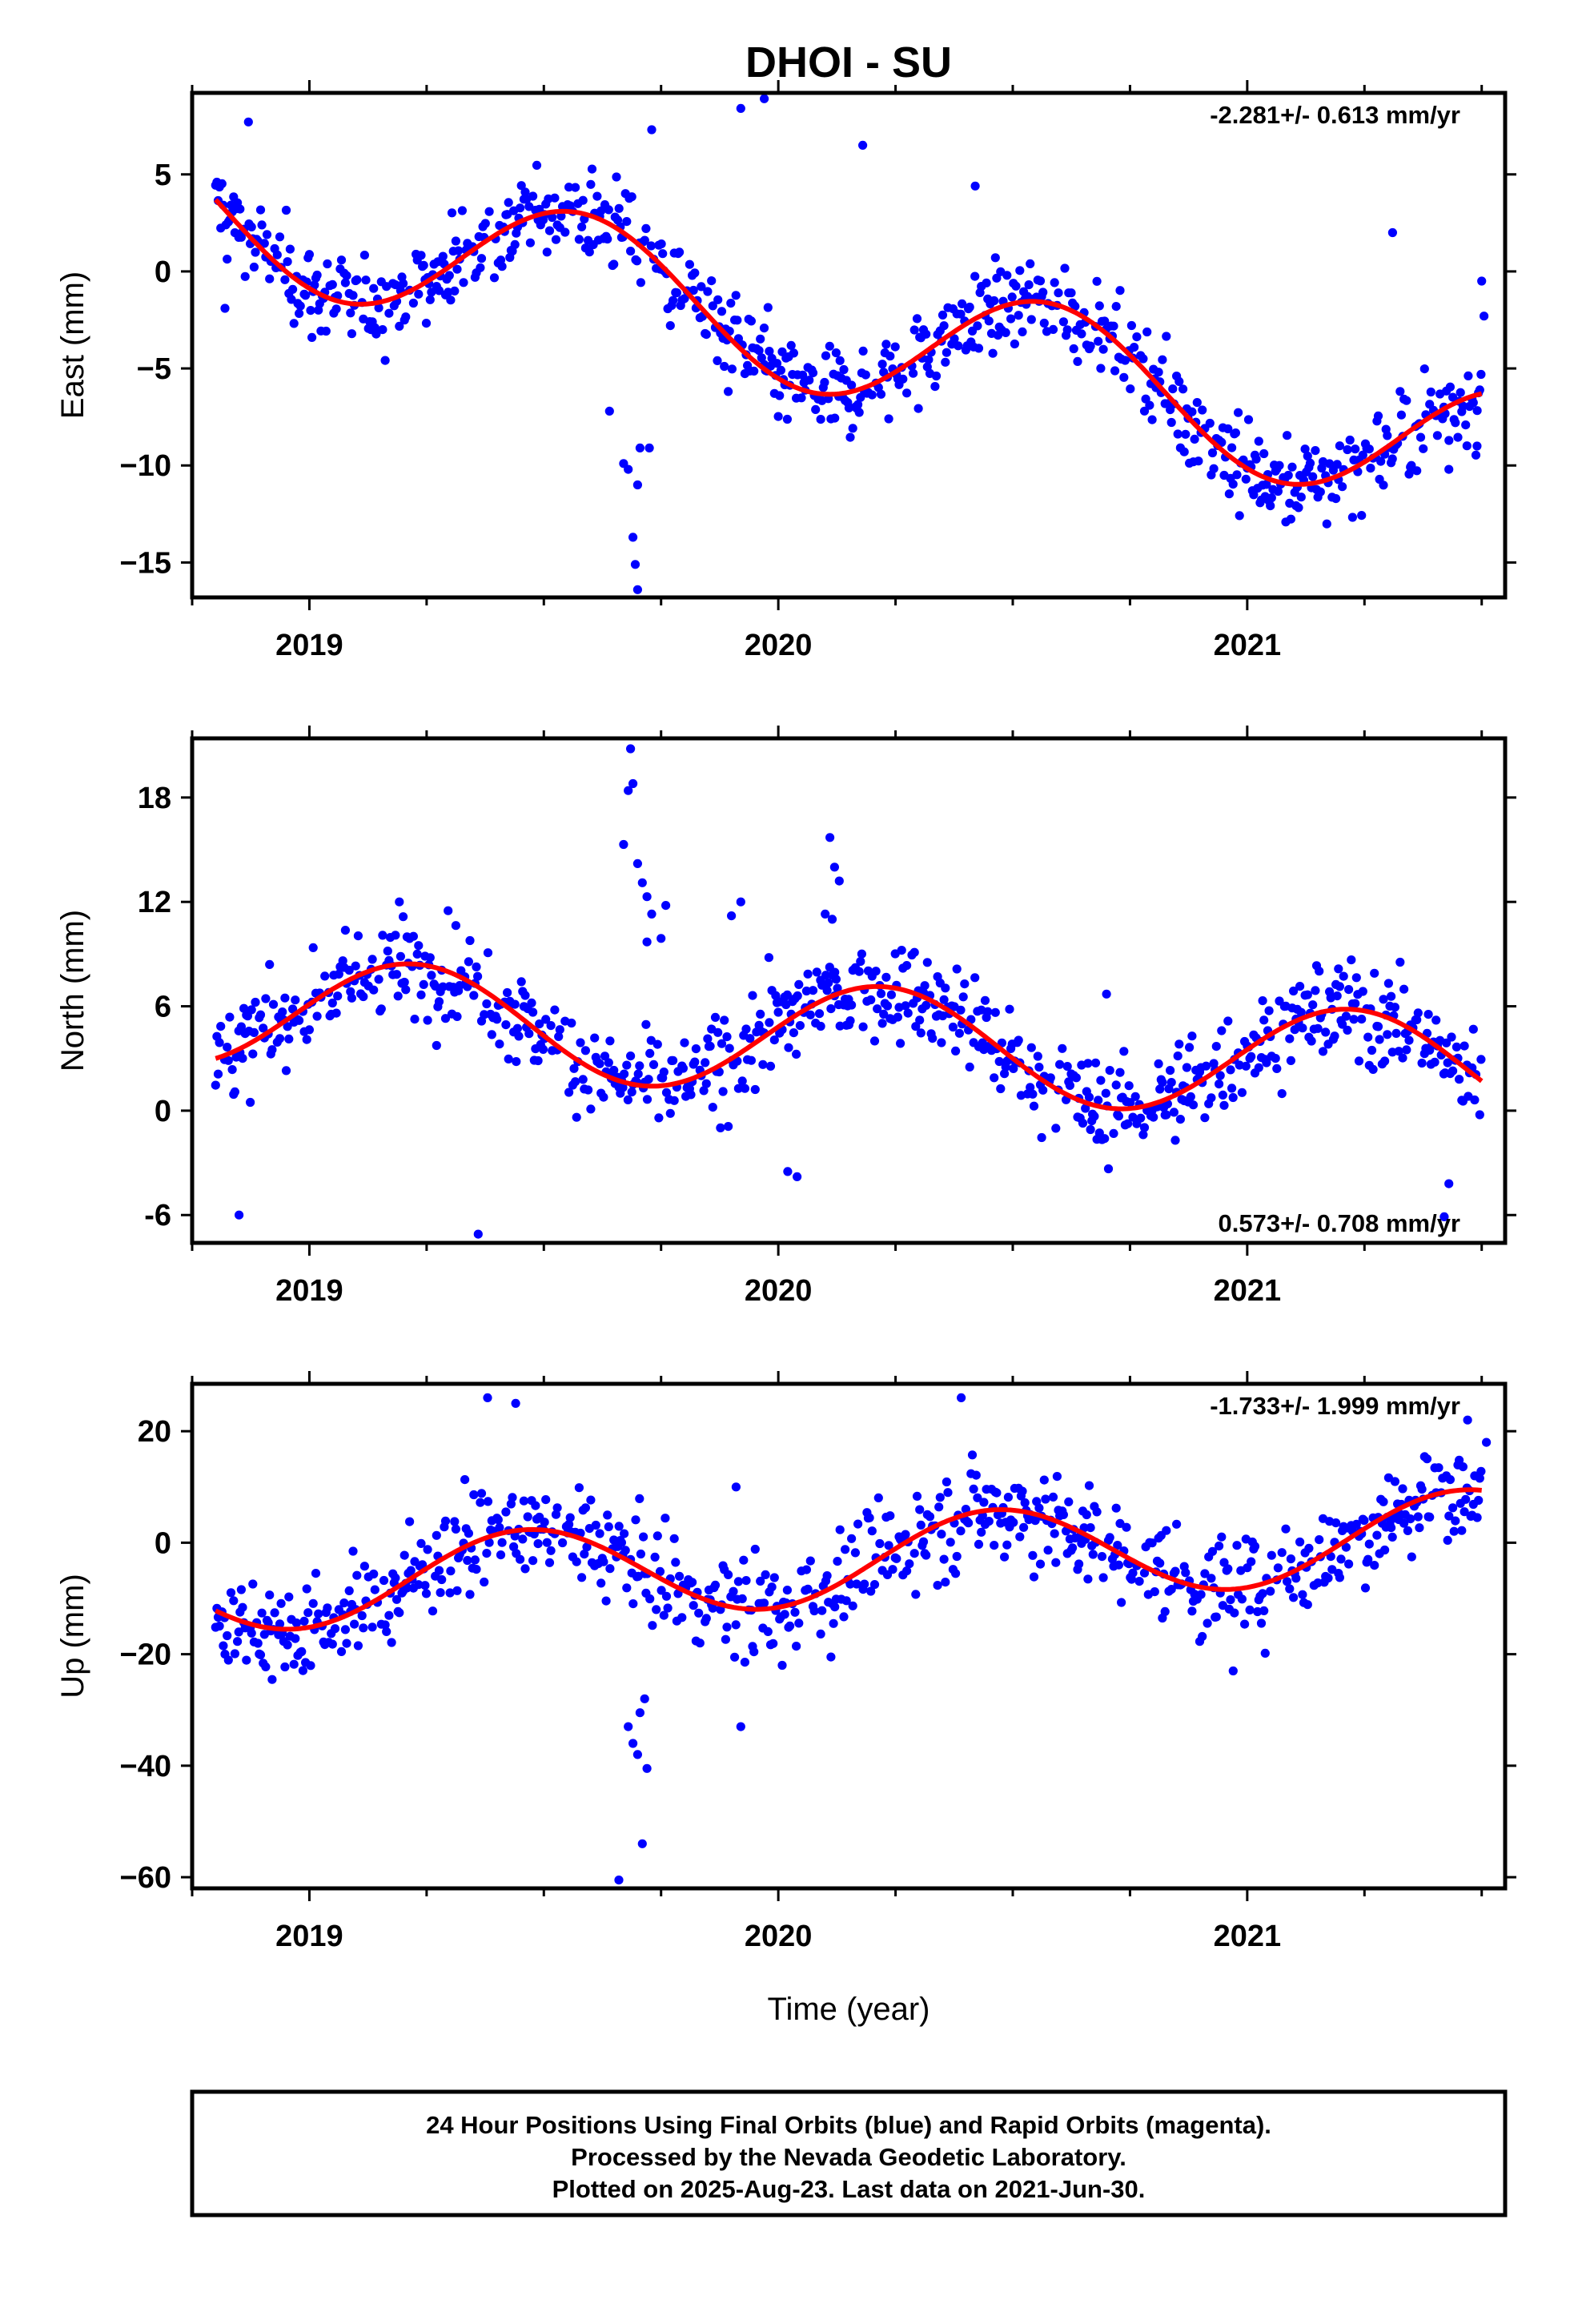 Image resolution: width=1582 pixels, height=2324 pixels. What do you see at coordinates (163, 1007) in the screenshot?
I see `y-tick-label: 6` at bounding box center [163, 1007].